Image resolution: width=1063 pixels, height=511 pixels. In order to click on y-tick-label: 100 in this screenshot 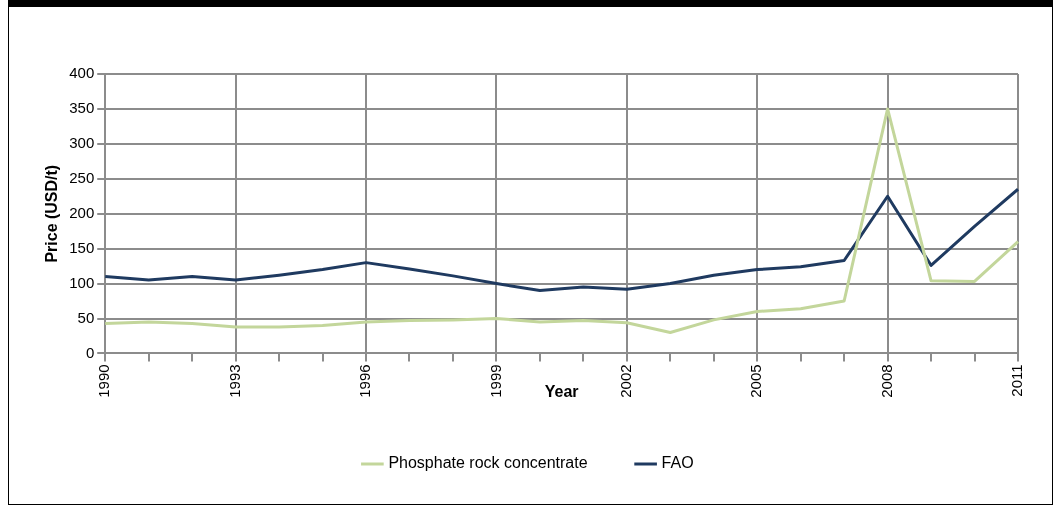, I will do `click(82, 282)`.